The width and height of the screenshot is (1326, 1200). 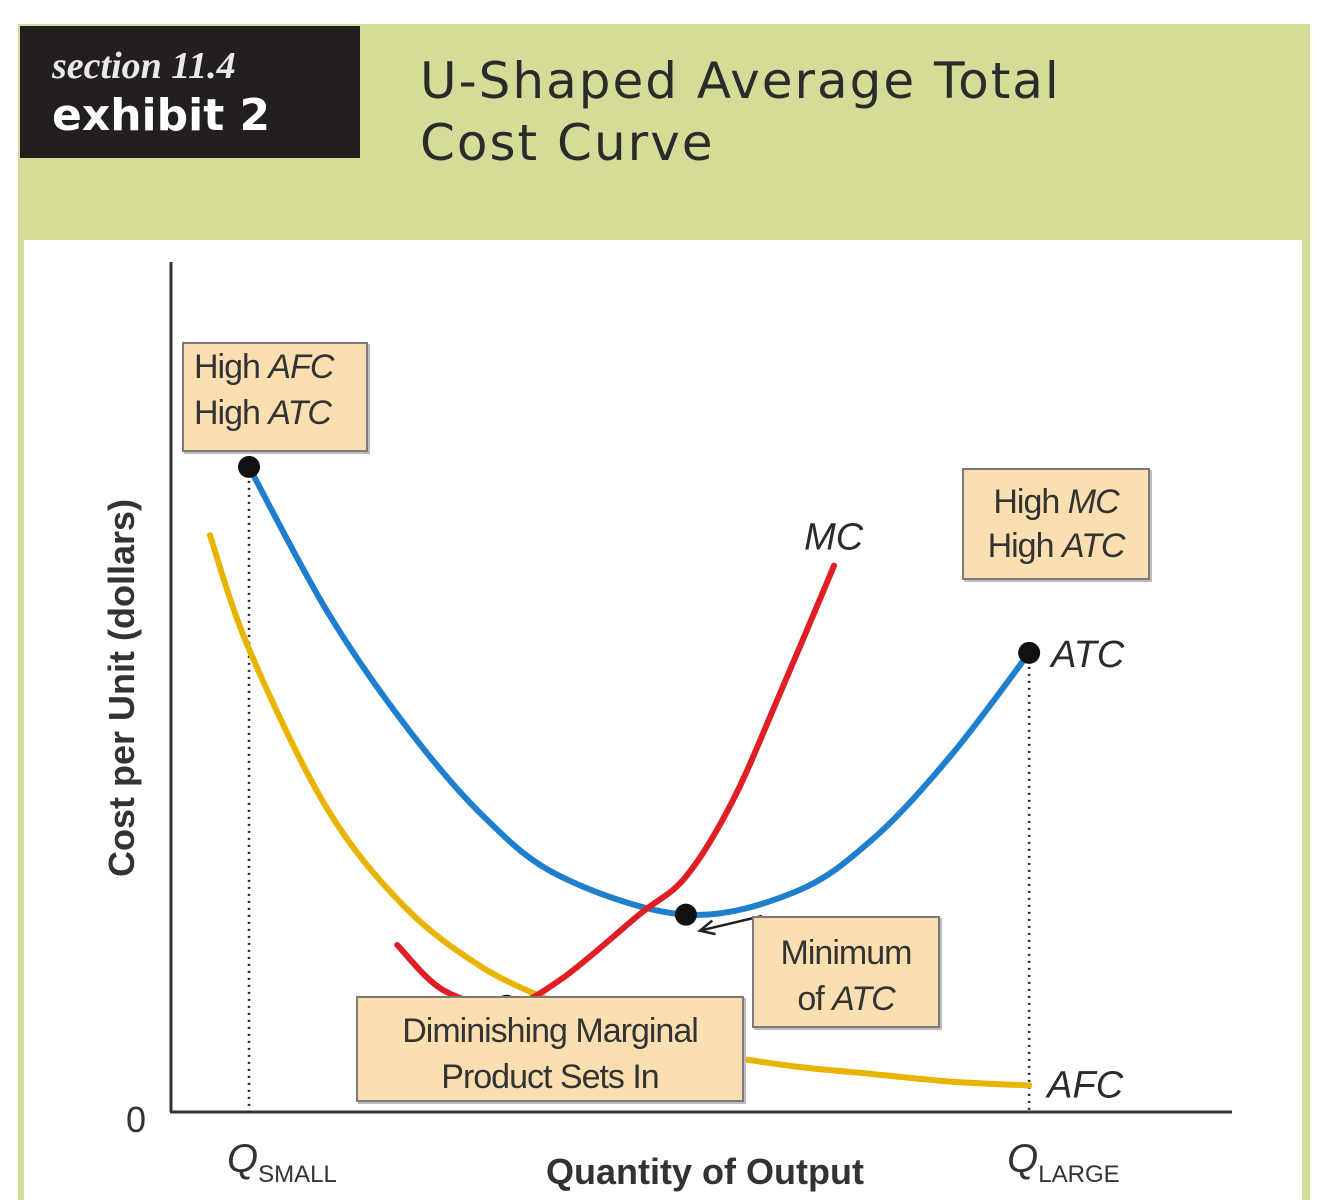 What do you see at coordinates (550, 1077) in the screenshot?
I see `note-diminishing-line-2: Product Sets In` at bounding box center [550, 1077].